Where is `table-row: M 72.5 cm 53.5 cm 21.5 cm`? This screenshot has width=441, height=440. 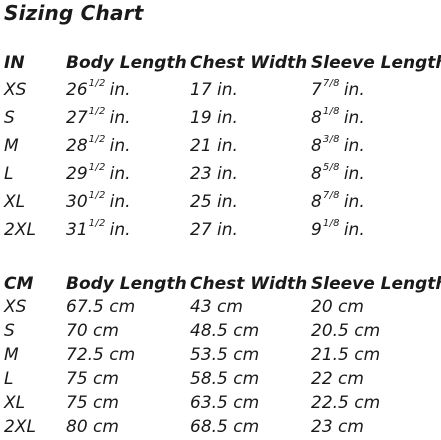 table-row: M 72.5 cm 53.5 cm 21.5 cm is located at coordinates (220, 356).